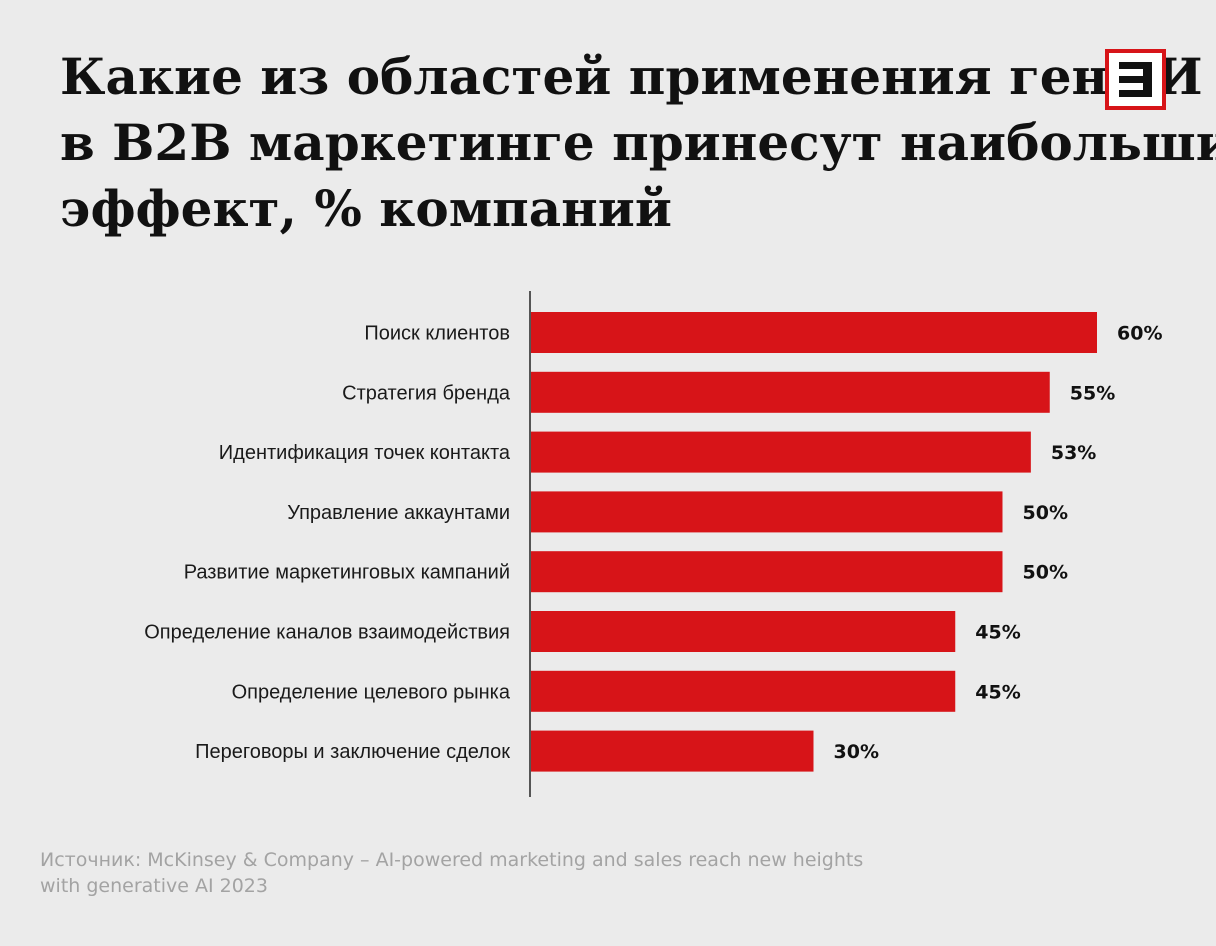  Describe the element at coordinates (1045, 573) in the screenshot. I see `value-label-5: 50%` at that location.